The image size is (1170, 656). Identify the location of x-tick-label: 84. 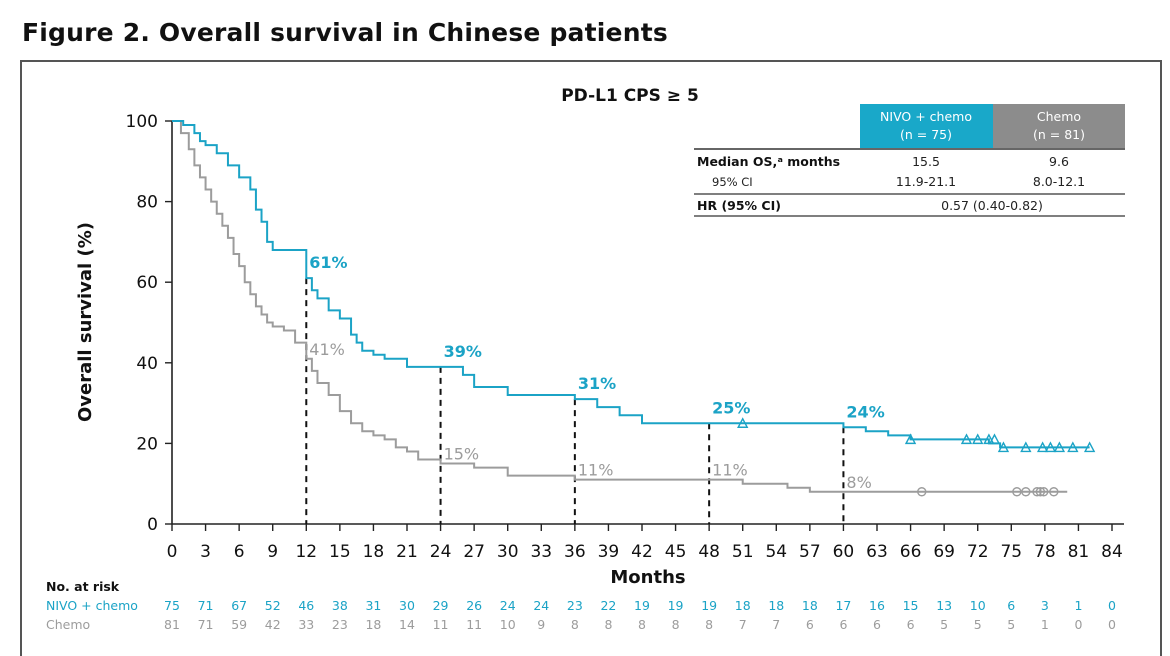
(1112, 552).